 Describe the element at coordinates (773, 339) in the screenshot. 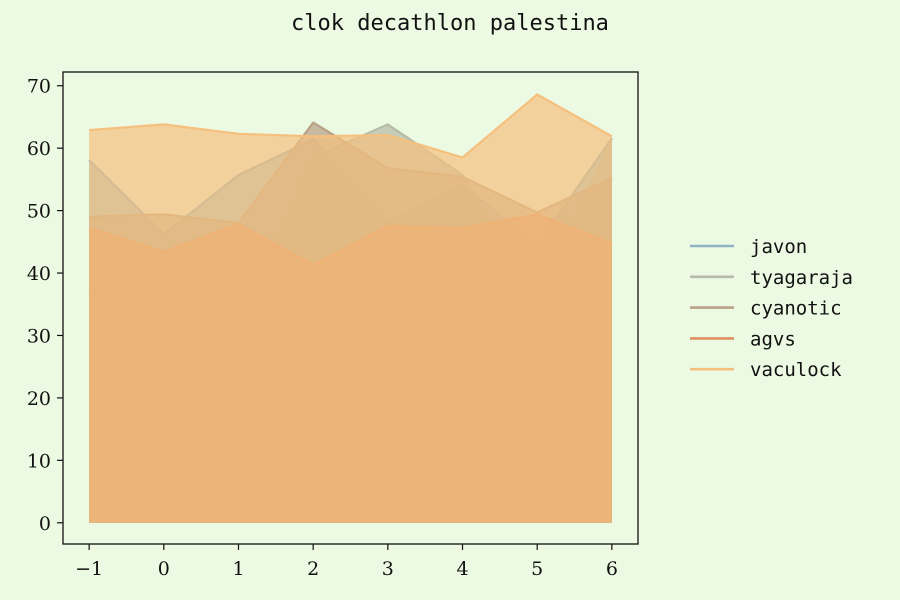

I see `legend-label: agvs` at that location.